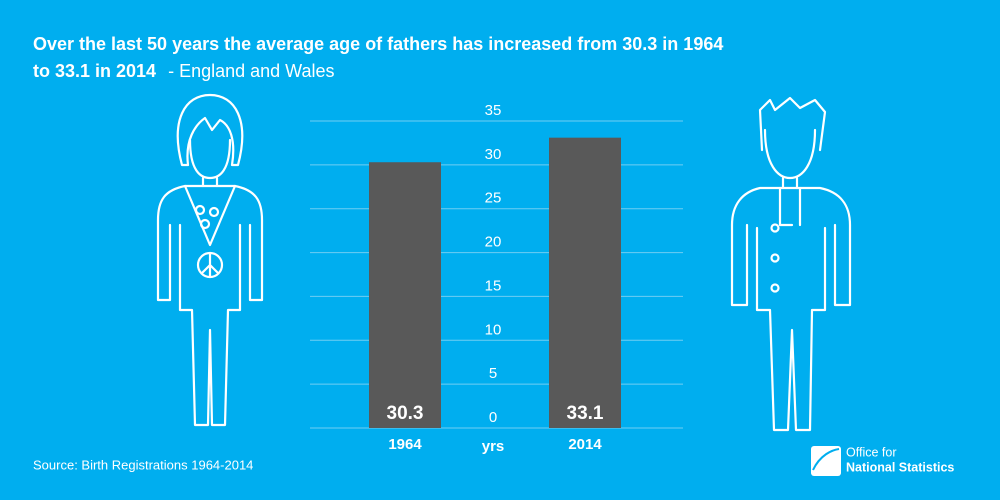  I want to click on y-axis-label: yrs, so click(493, 446).